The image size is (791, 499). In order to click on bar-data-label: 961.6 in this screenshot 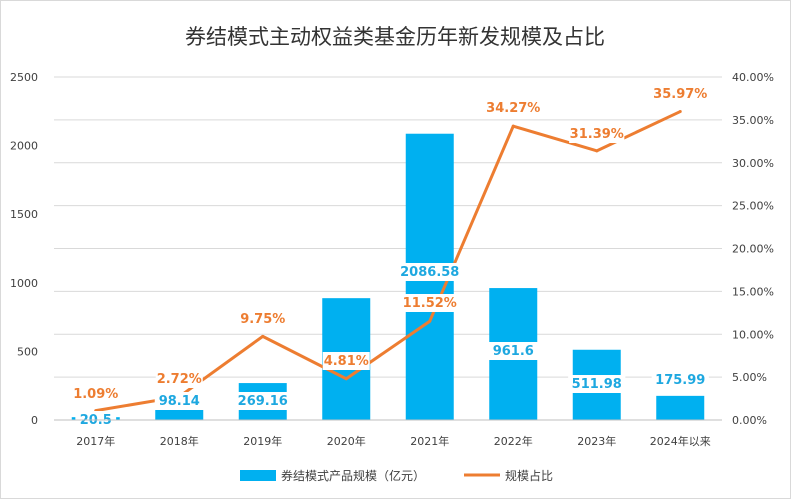, I will do `click(513, 351)`.